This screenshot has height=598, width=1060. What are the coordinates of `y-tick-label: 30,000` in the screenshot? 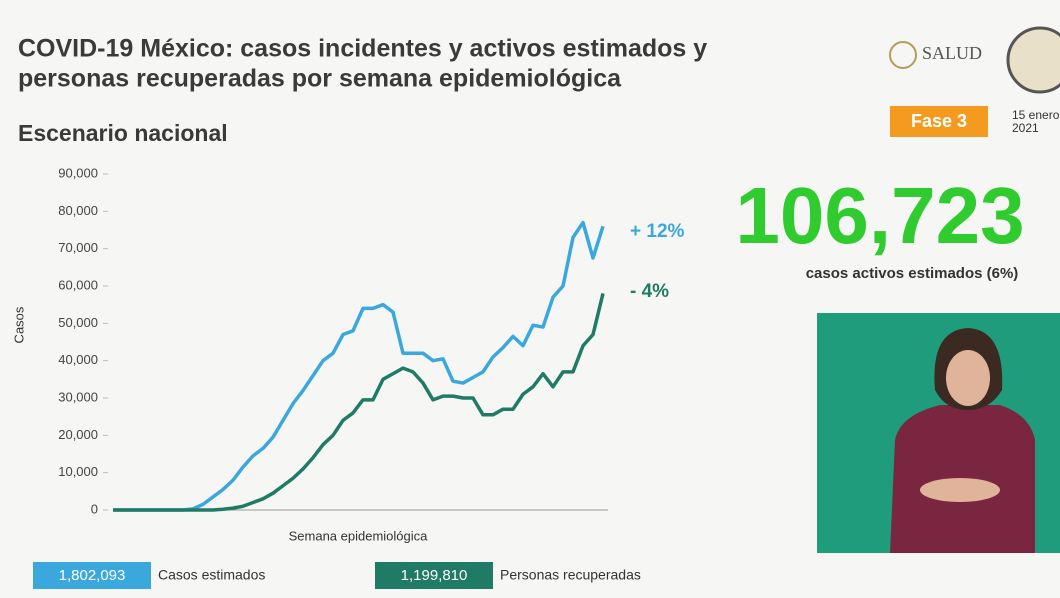 It's located at (78, 396).